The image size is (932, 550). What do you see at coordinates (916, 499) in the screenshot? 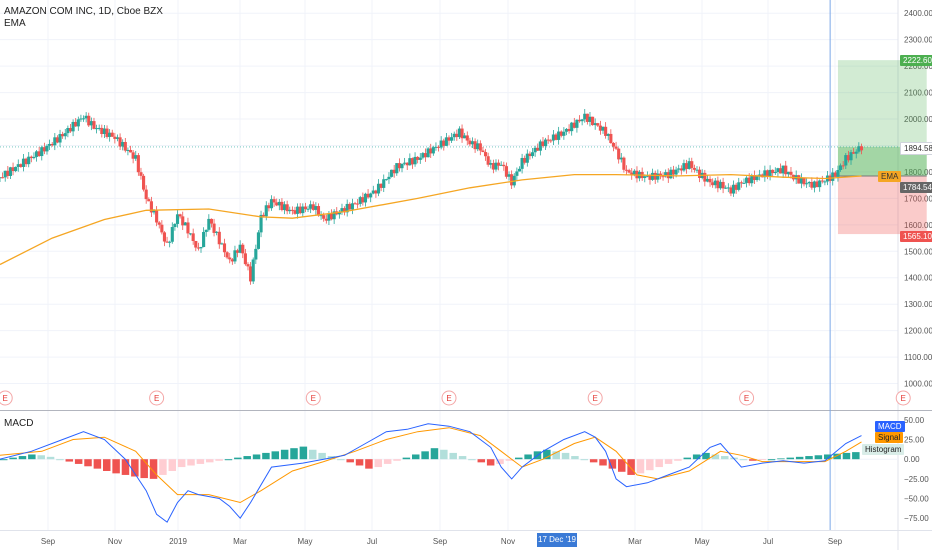
I see `macd-tick-label: −50.00` at bounding box center [916, 499].